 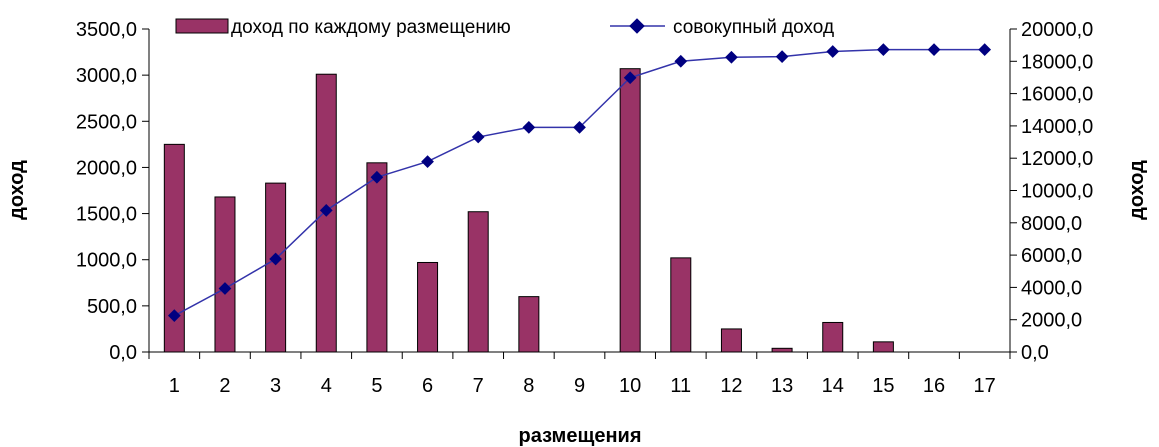 I want to click on right-tick-label: 4000,0, so click(x=1051, y=288).